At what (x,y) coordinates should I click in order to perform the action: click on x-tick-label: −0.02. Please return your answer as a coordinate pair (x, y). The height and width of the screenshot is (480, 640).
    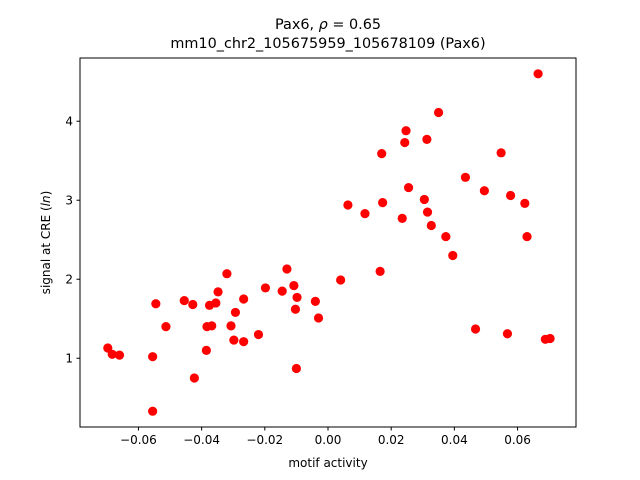
    Looking at the image, I should click on (264, 440).